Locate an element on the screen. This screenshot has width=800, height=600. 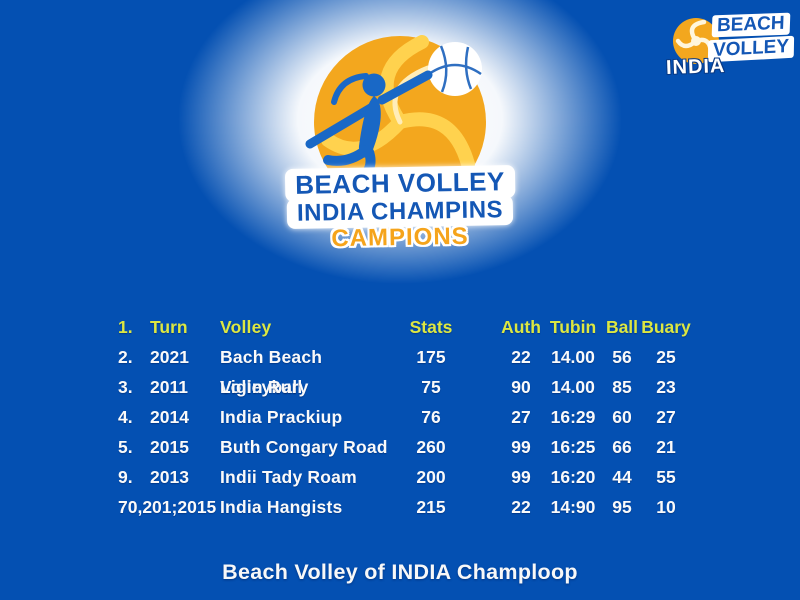
cell-auth: 90 is located at coordinates (521, 387).